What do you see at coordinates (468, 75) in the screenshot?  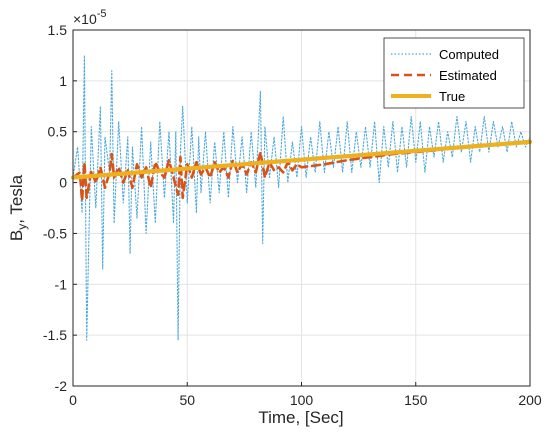 I see `legend-label-estimated: Estimated` at bounding box center [468, 75].